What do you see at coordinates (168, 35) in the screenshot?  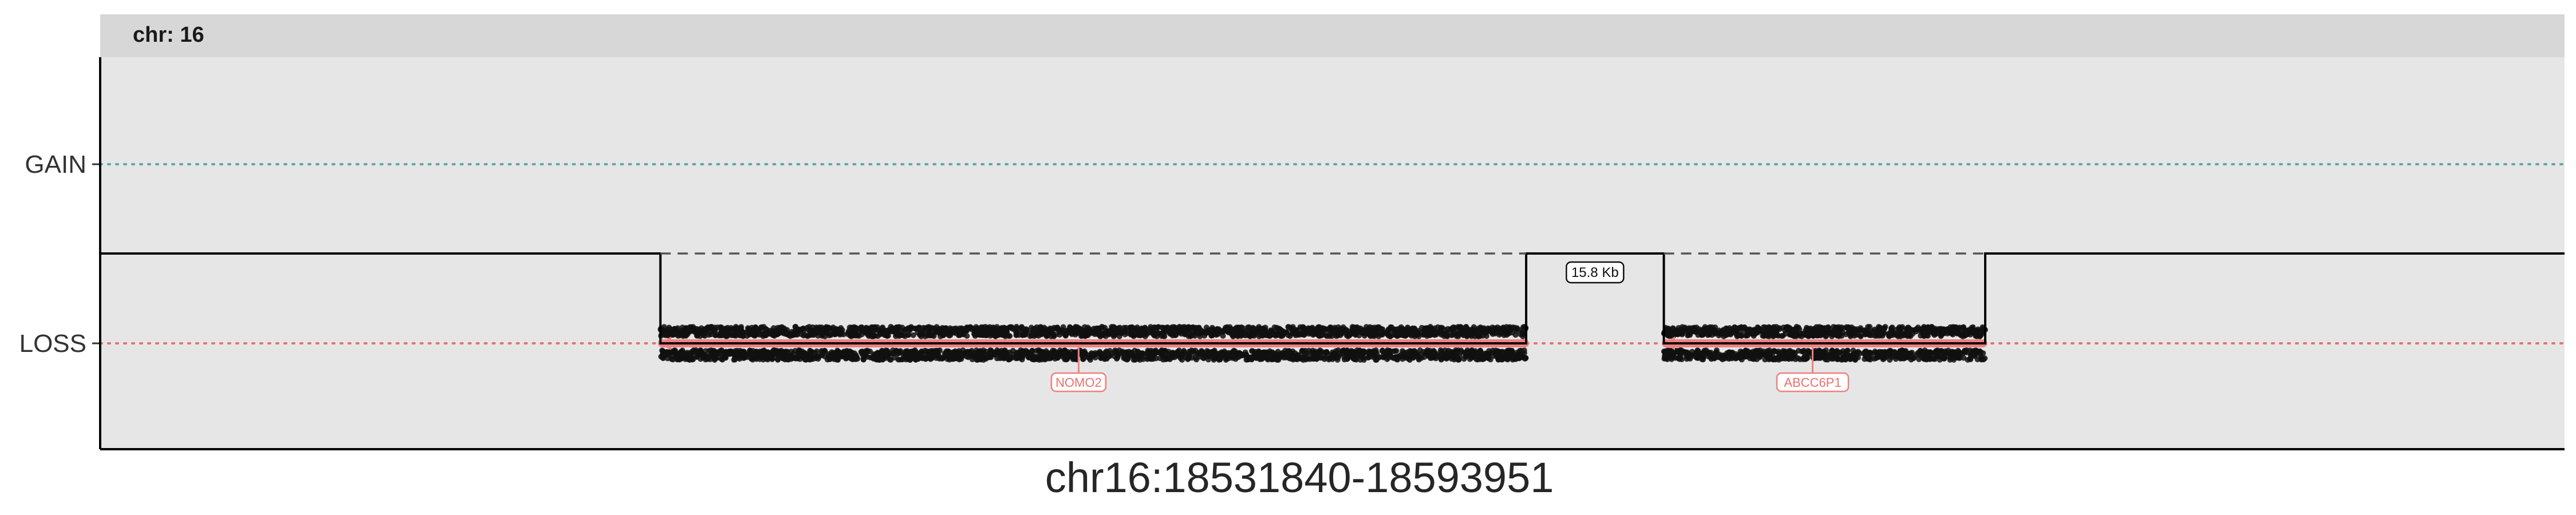 I see `facet-label: chr: 16` at bounding box center [168, 35].